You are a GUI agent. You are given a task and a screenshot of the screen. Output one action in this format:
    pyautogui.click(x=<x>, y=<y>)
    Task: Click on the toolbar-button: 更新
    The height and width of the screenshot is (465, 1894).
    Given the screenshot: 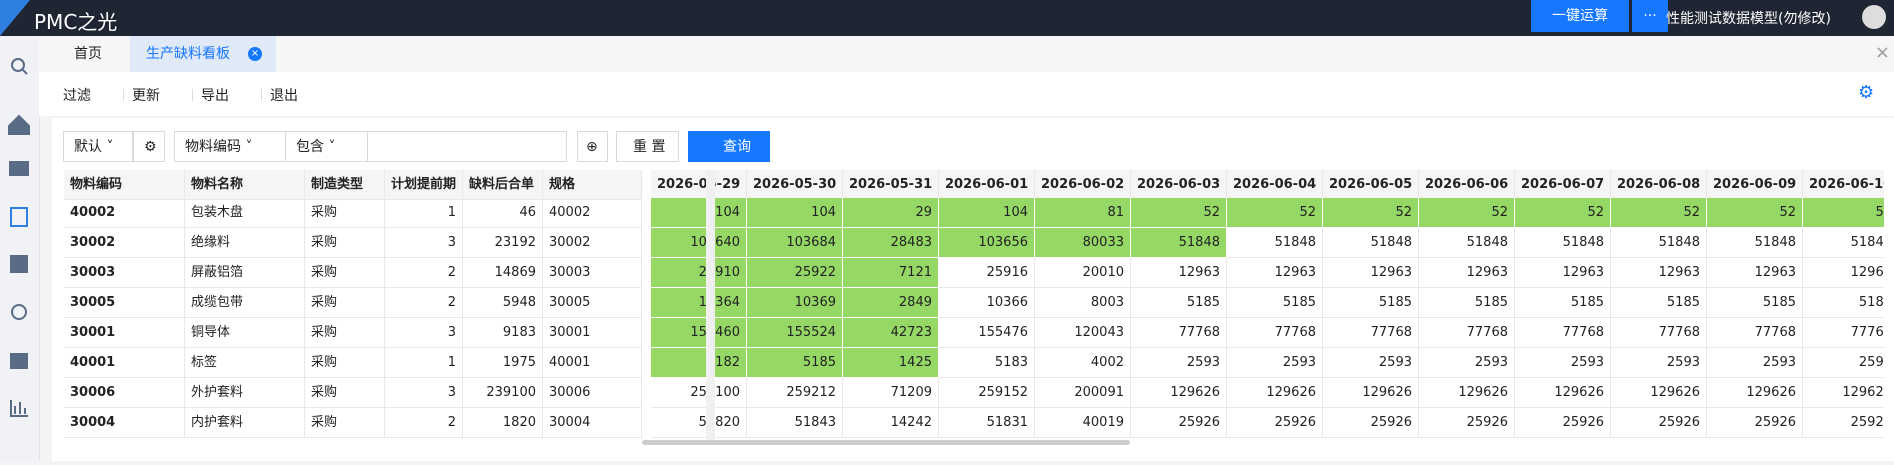 What is the action you would take?
    pyautogui.click(x=146, y=96)
    